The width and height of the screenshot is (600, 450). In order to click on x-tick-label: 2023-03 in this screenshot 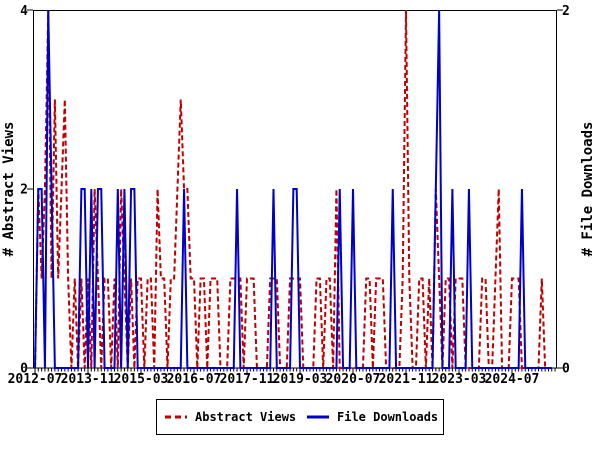, I will do `click(459, 379)`.